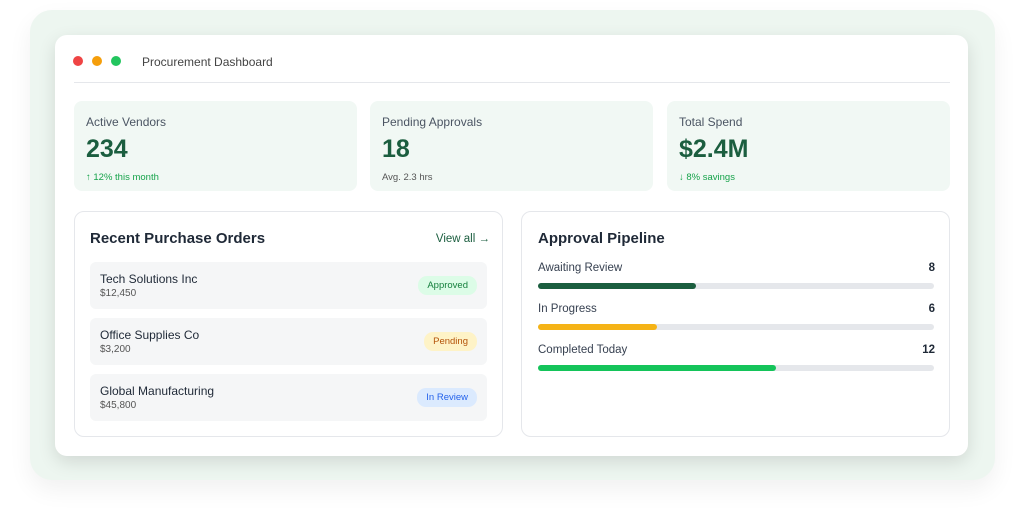 Image resolution: width=1024 pixels, height=531 pixels. Describe the element at coordinates (207, 62) in the screenshot. I see `window-title: Procurement Dashboard` at that location.